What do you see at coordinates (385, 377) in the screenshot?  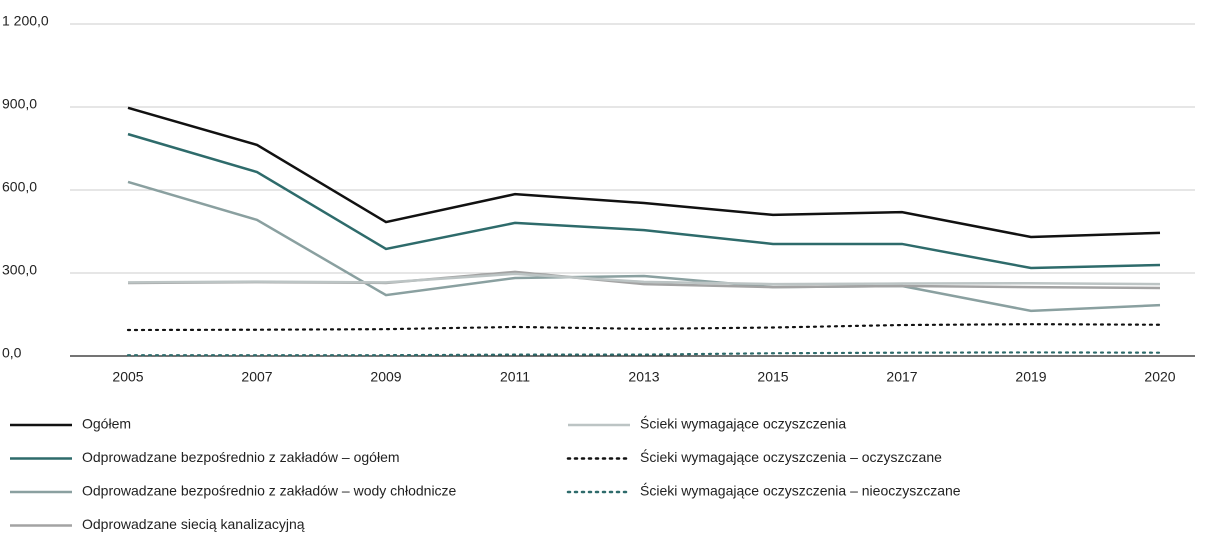 I see `x-tick-label: 2009` at bounding box center [385, 377].